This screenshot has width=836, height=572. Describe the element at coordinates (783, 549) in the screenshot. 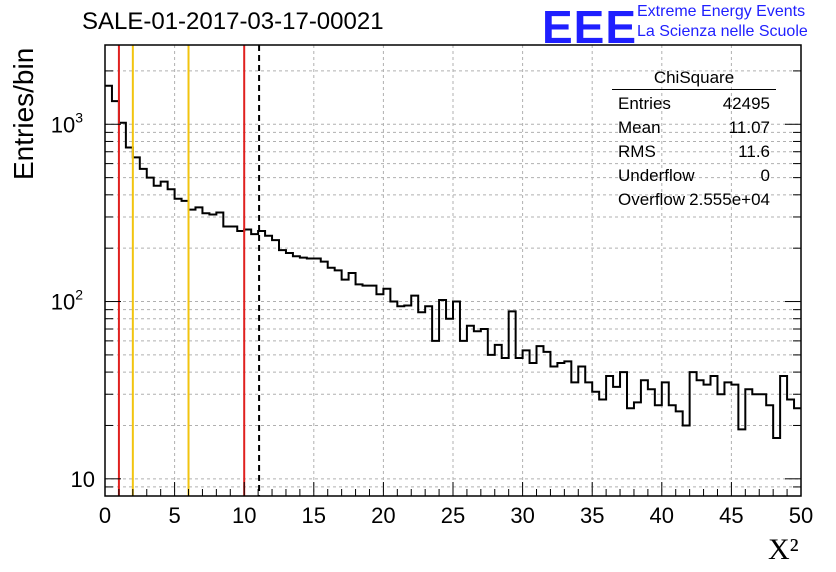

I see `x-axis-label: X²` at that location.